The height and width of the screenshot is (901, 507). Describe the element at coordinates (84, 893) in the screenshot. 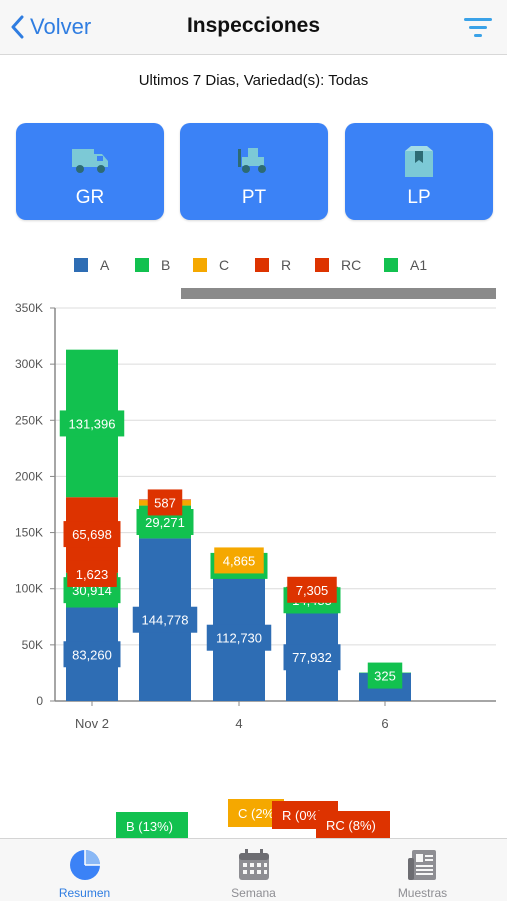

I see `tab-label: Resumen` at that location.